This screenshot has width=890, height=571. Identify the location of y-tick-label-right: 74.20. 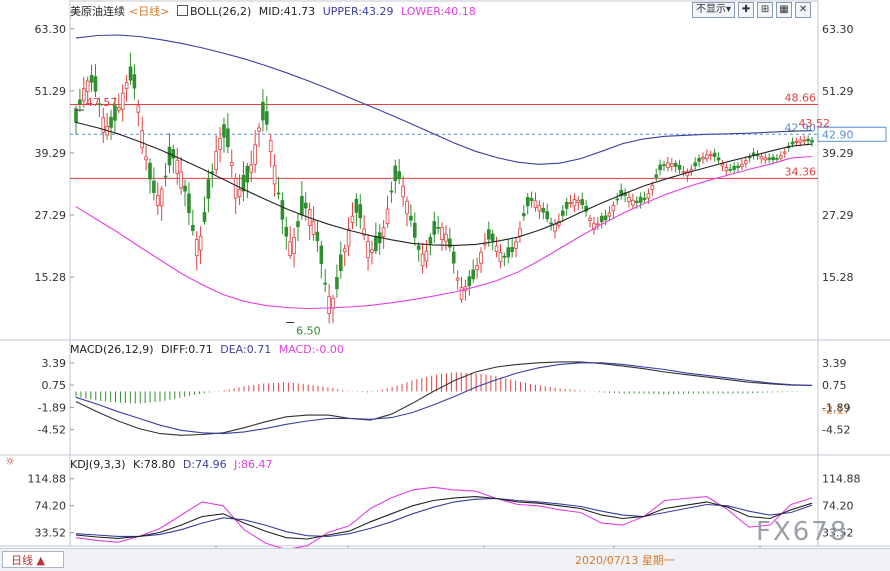
(838, 506).